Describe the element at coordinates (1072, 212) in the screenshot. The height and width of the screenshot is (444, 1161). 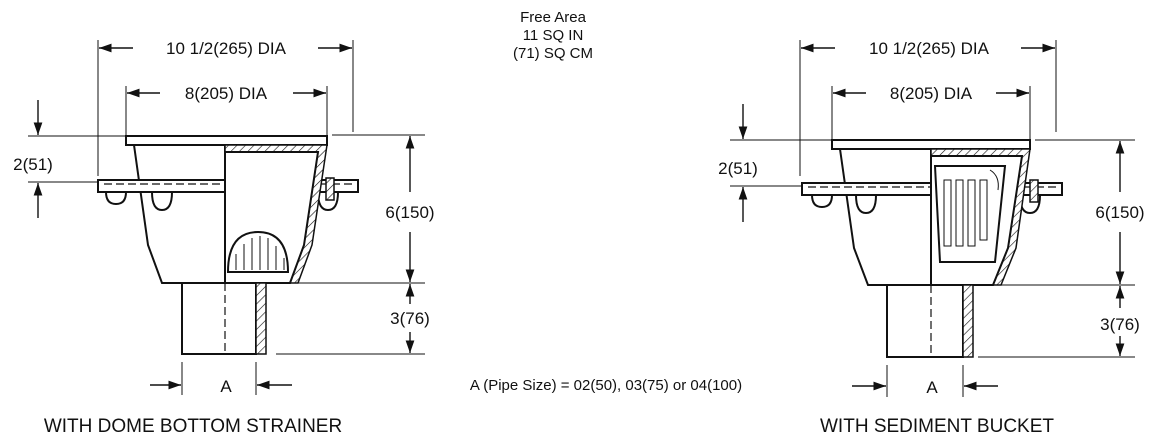
I see `right-body-height-dim: 6(150)` at that location.